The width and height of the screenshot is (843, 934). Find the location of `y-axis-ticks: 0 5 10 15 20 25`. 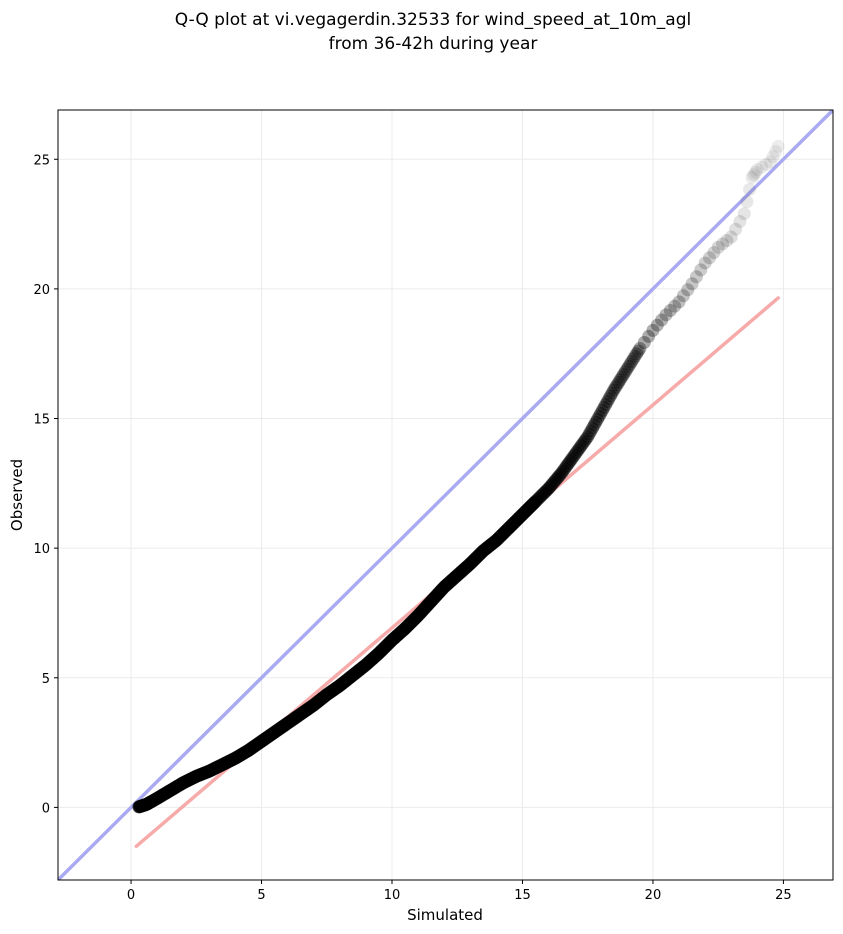

y-axis-ticks: 0 5 10 15 20 25 is located at coordinates (45, 484).